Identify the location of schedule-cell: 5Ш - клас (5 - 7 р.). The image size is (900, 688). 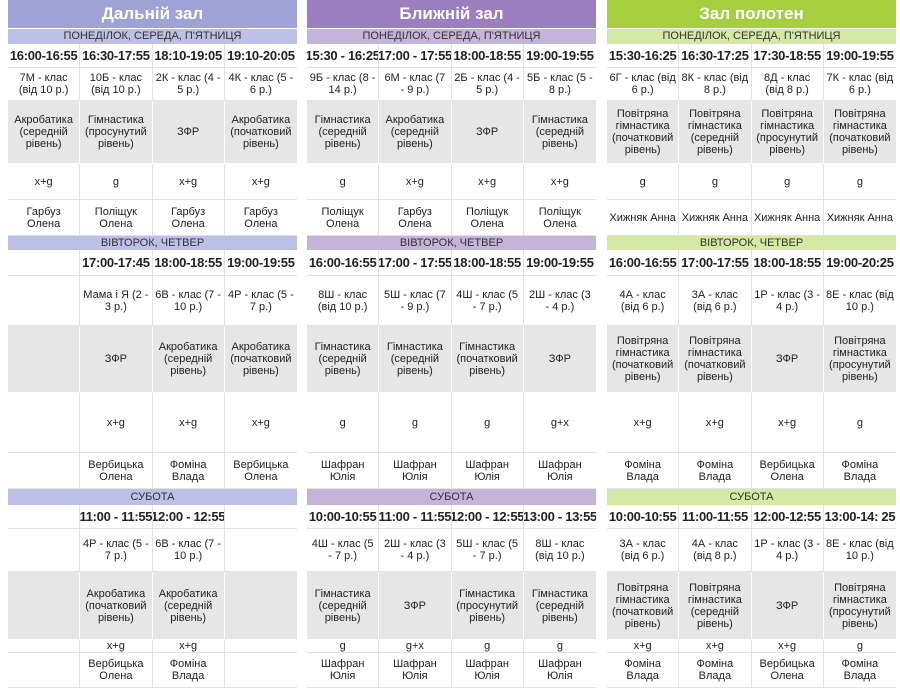
(487, 550).